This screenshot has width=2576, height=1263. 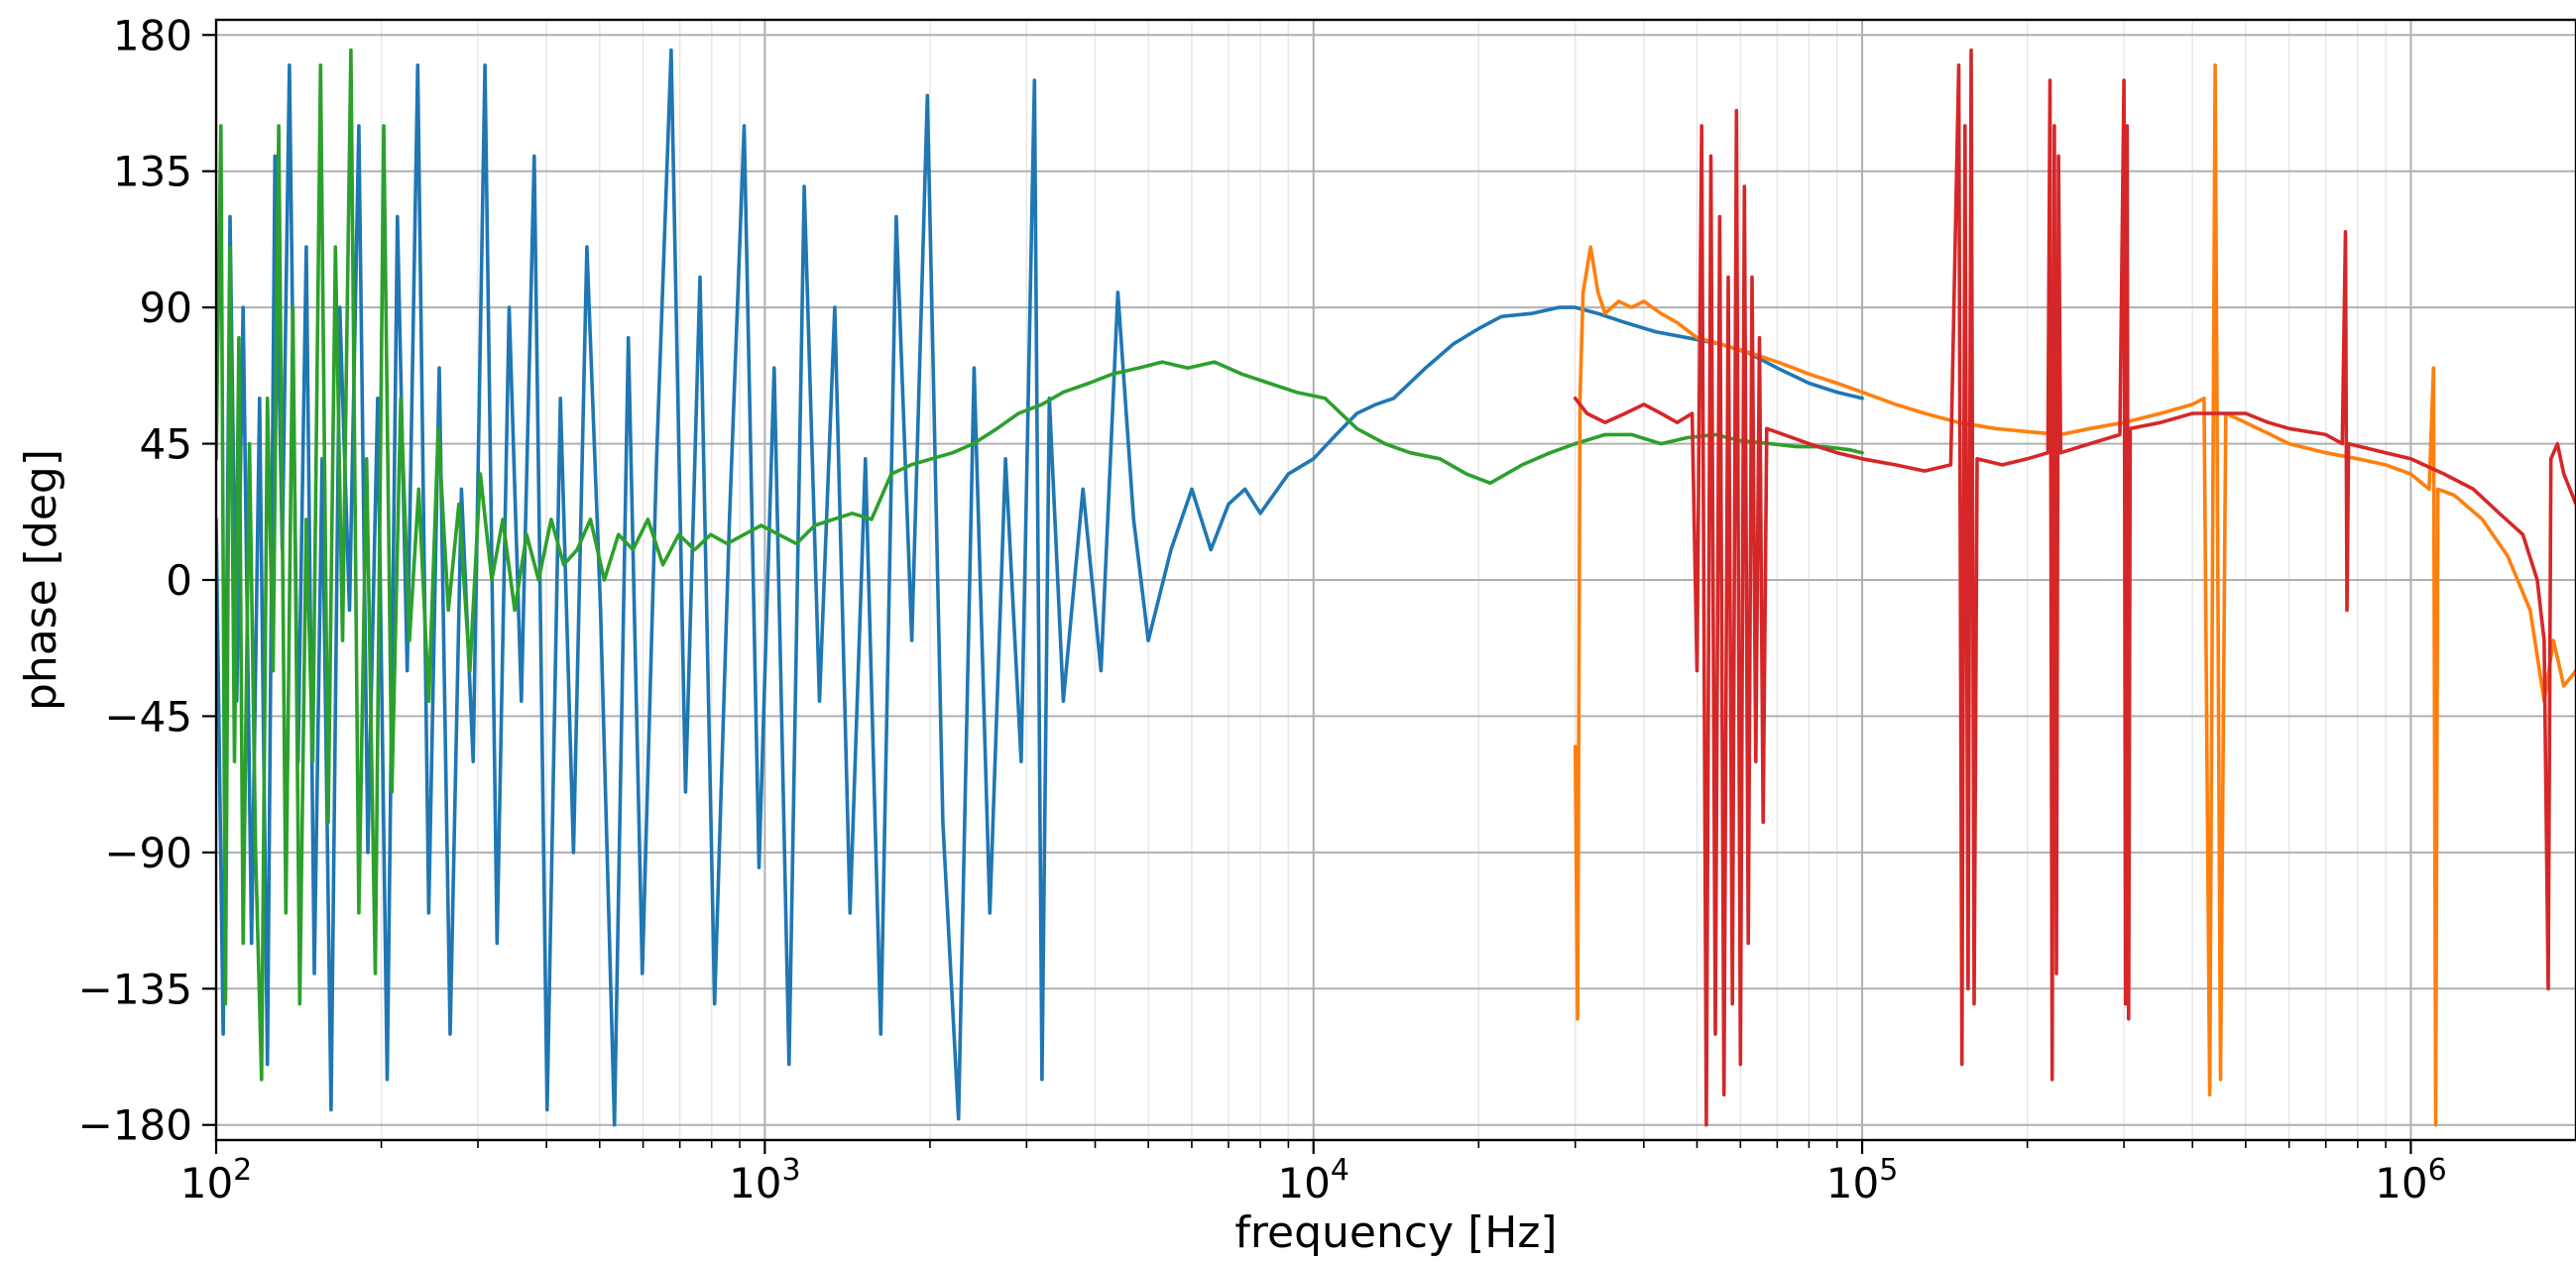 I want to click on y-tick-label: −180, so click(x=135, y=1126).